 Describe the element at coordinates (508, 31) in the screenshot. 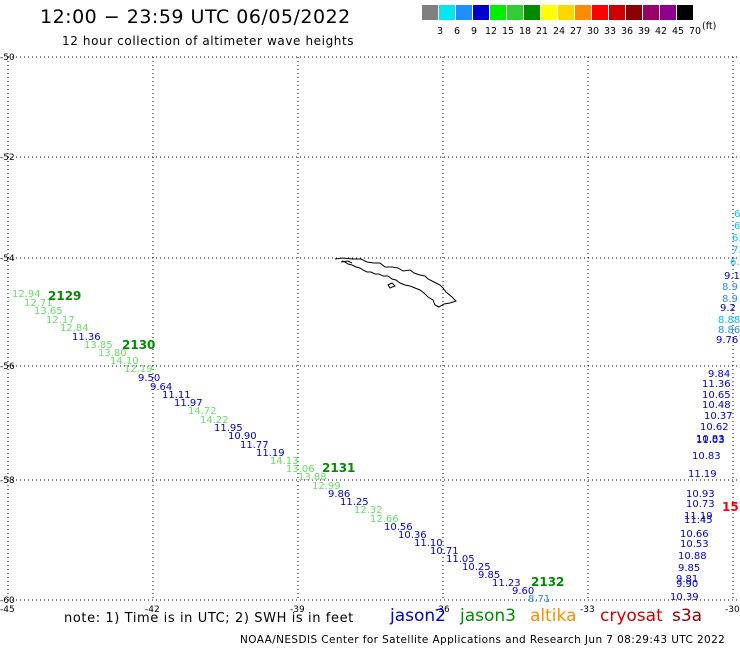

I see `legend-bin-label: 15` at that location.